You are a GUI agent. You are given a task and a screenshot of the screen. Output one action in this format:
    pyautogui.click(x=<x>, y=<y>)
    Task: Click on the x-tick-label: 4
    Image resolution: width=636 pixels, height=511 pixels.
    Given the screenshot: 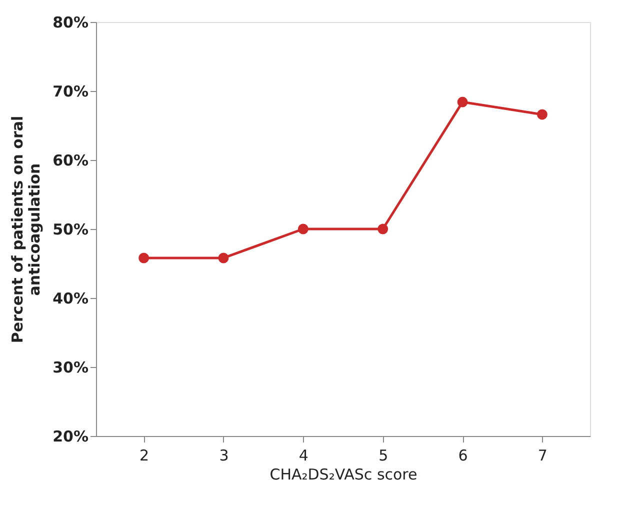 What is the action you would take?
    pyautogui.click(x=303, y=455)
    